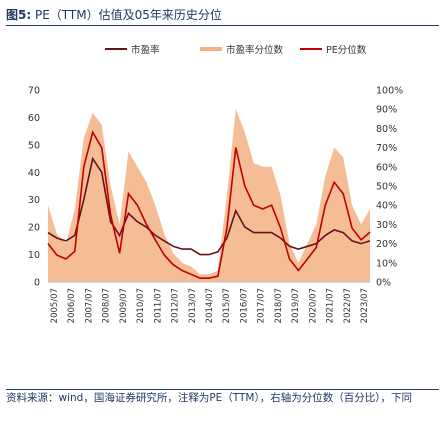 Image resolution: width=445 pixels, height=439 pixels. What do you see at coordinates (244, 305) in the screenshot?
I see `x-tick-label: 2016/07` at bounding box center [244, 305].